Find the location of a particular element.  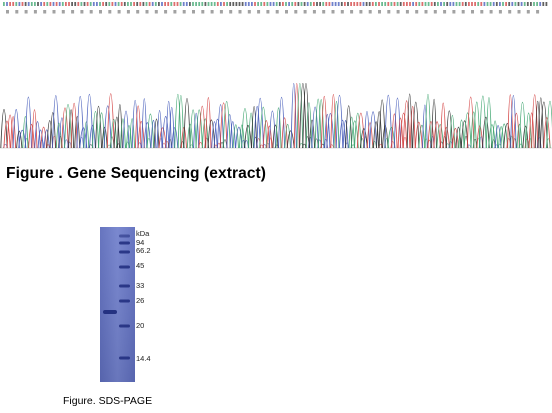

marker-label-26: 26 is located at coordinates (140, 300).